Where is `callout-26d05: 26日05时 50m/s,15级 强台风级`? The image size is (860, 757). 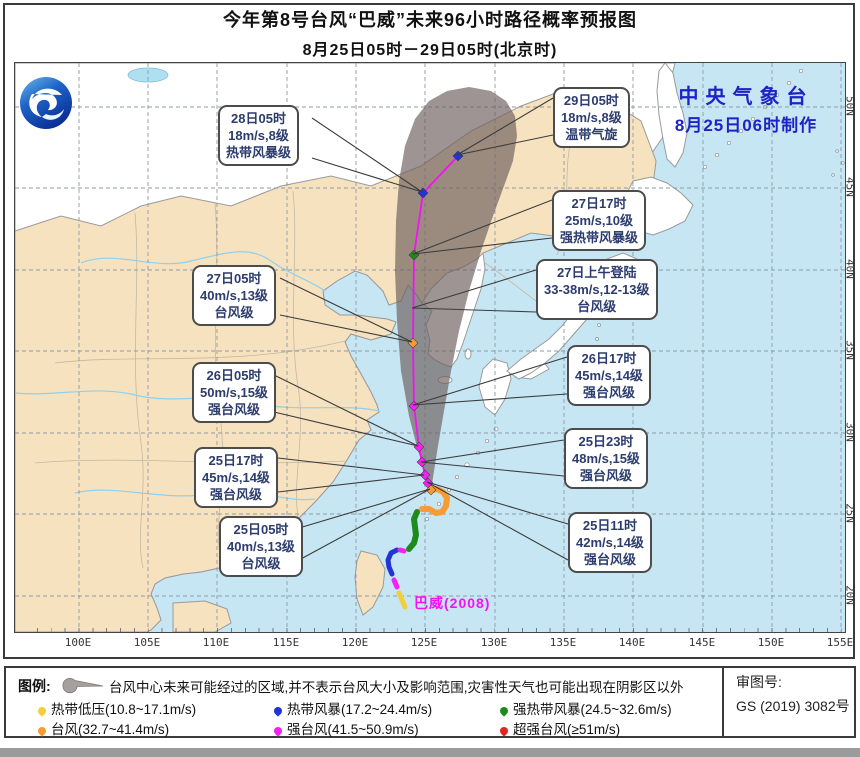
callout-26d05: 26日05时 50m/s,15级 强台风级 is located at coordinates (234, 392).